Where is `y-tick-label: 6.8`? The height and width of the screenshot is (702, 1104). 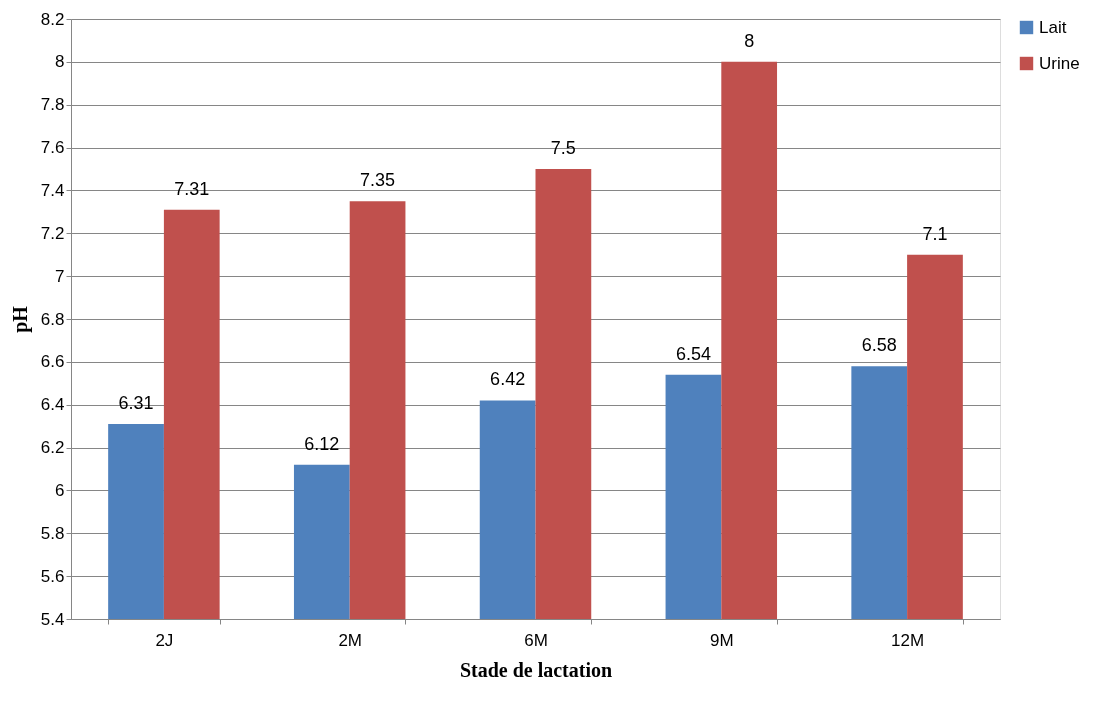
y-tick-label: 6.8 is located at coordinates (52, 319).